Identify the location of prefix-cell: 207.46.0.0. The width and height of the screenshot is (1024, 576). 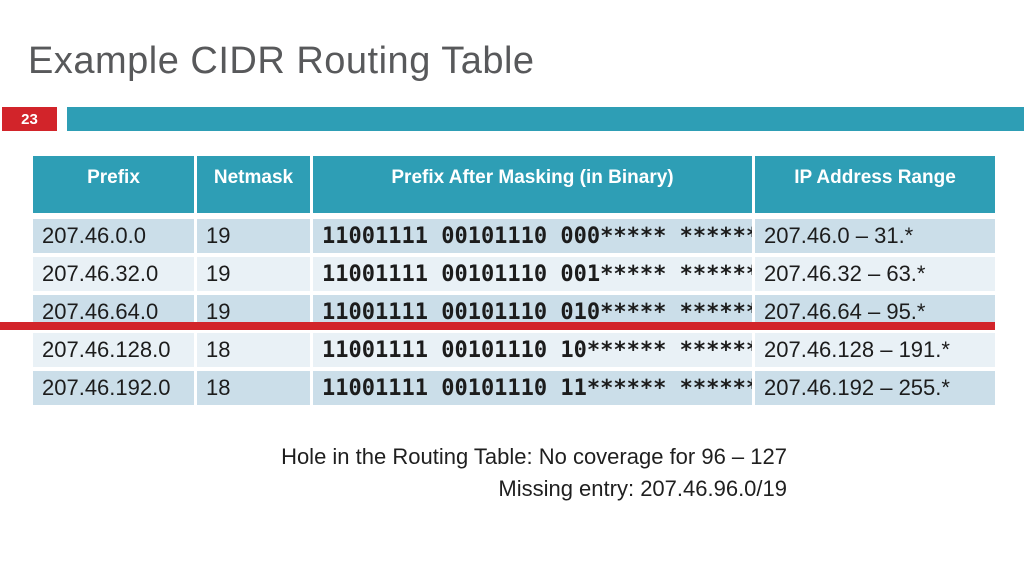
(115, 238).